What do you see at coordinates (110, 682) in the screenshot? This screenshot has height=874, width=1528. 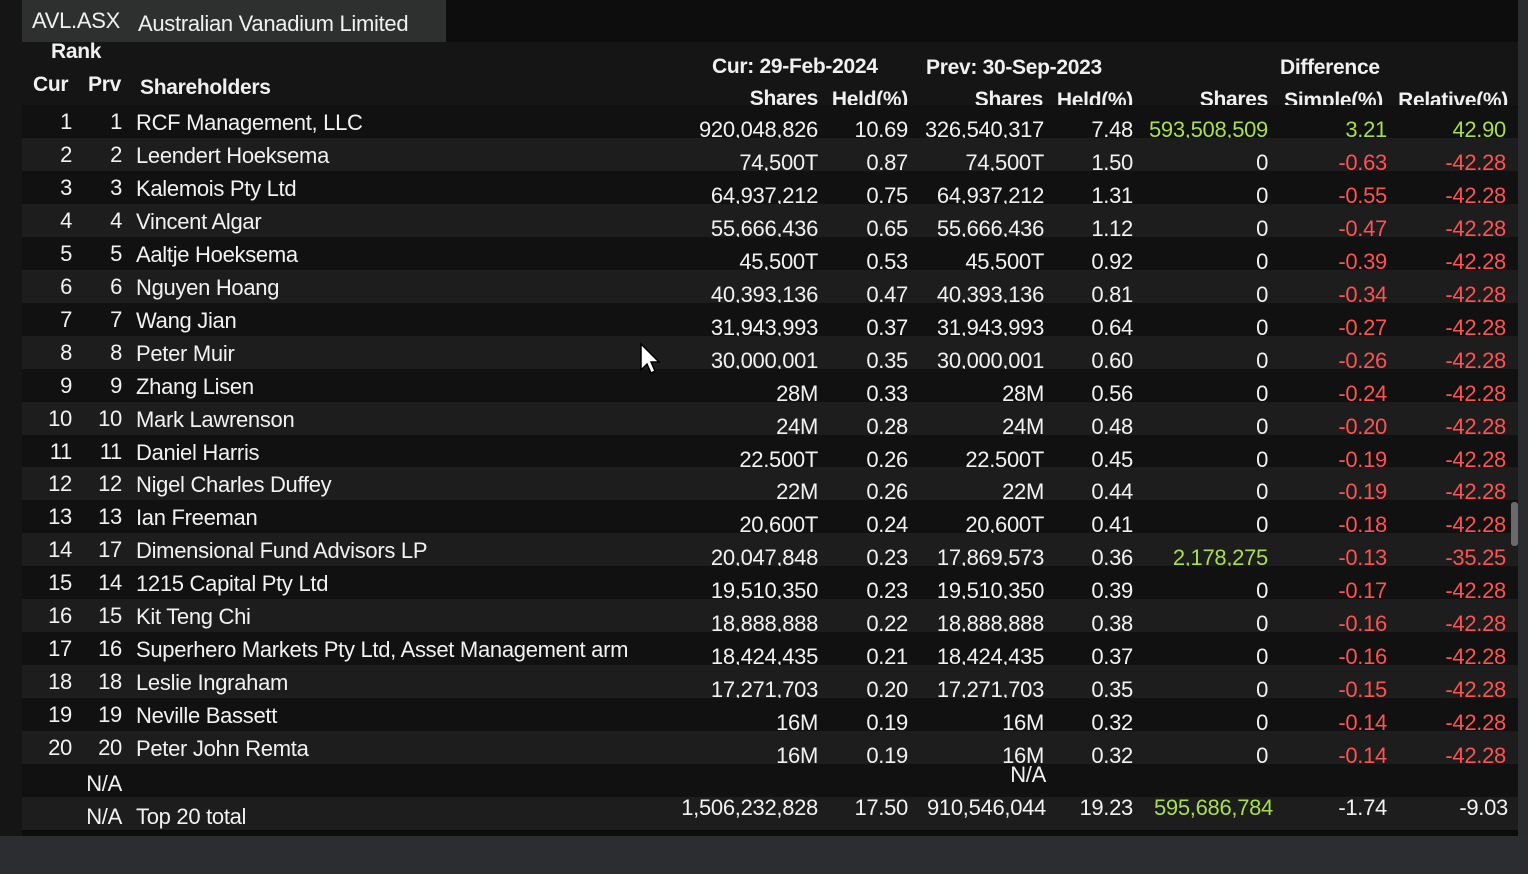 I see `rank-previous: 18` at bounding box center [110, 682].